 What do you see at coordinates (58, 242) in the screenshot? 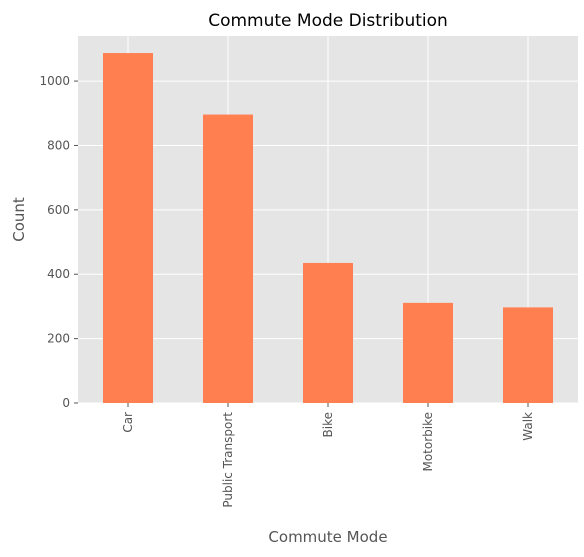
I see `y-axis-ticks: 0 200 400 600 800 1000` at bounding box center [58, 242].